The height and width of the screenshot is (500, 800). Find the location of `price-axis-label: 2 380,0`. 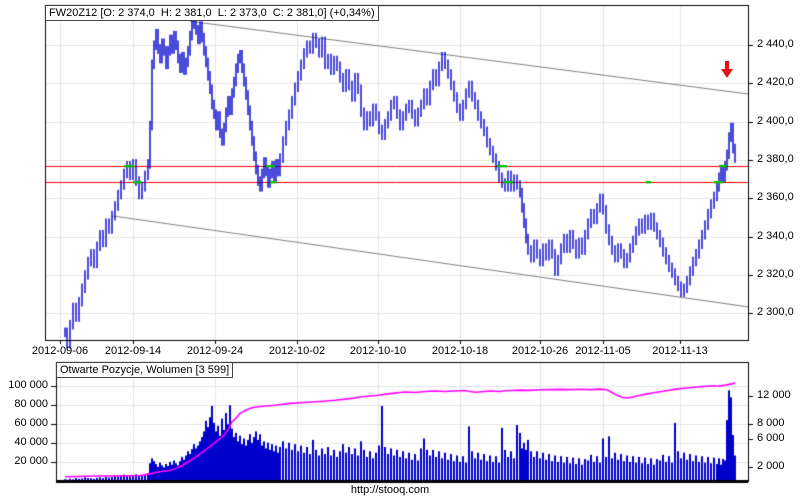

price-axis-label: 2 380,0 is located at coordinates (775, 159).